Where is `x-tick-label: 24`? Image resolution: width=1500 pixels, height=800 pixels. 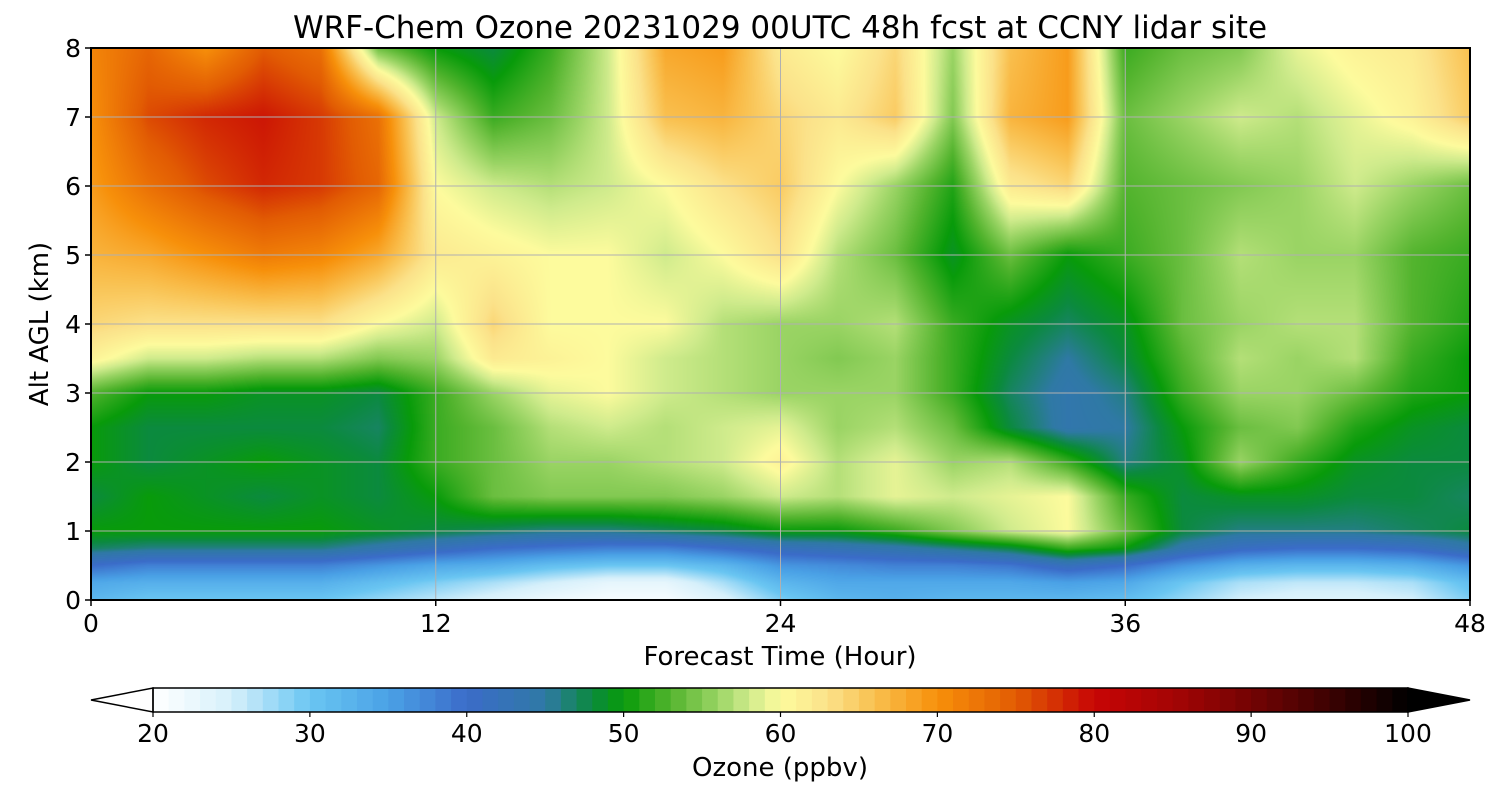 x-tick-label: 24 is located at coordinates (781, 623).